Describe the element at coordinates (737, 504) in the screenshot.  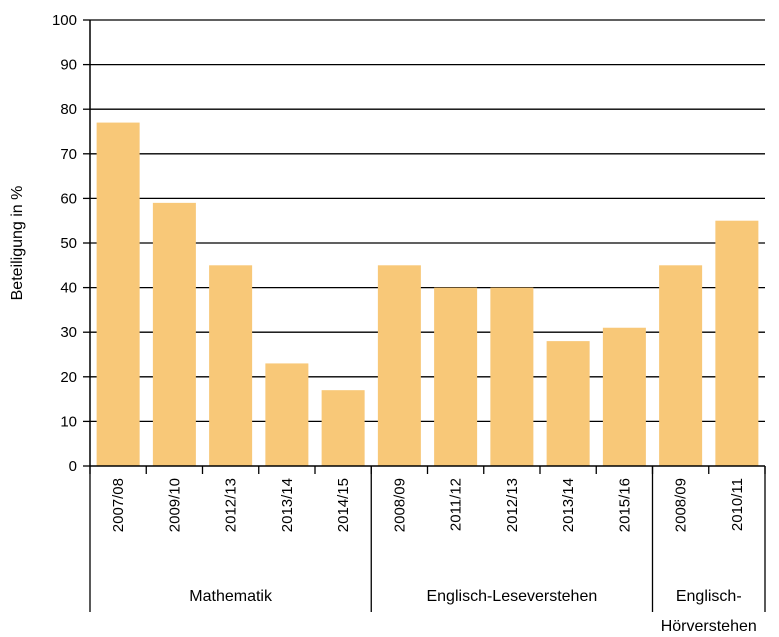
I see `x-tick-label: 2010/11` at that location.